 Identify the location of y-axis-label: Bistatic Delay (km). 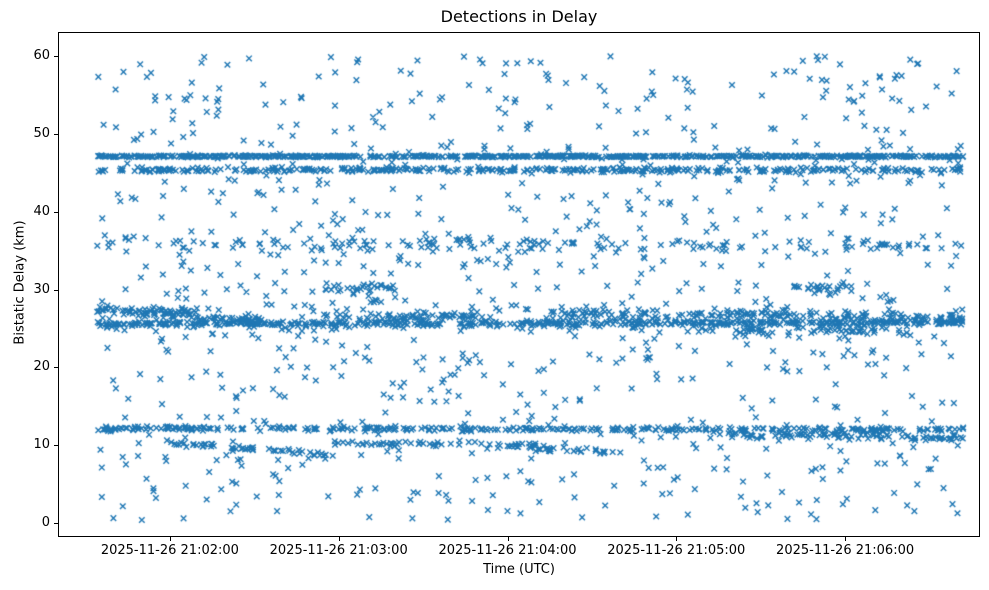
(20, 282).